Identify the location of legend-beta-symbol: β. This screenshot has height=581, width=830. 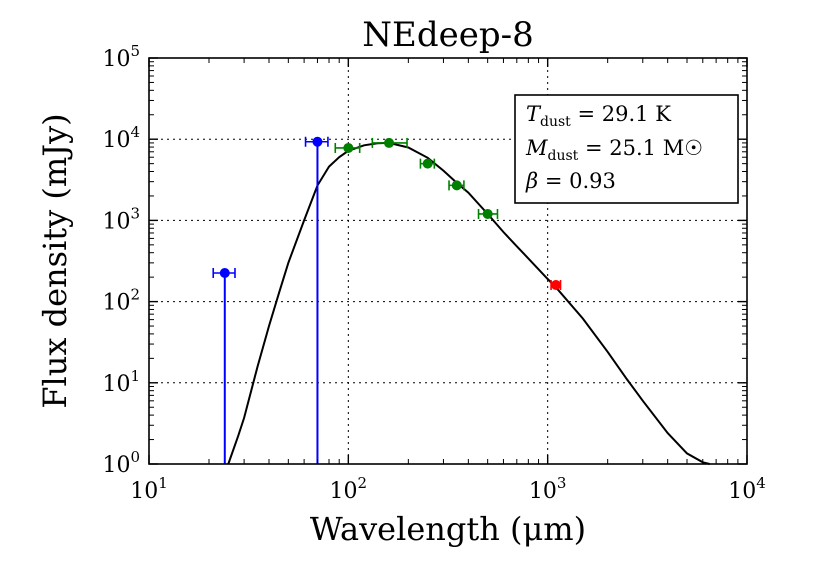
(531, 181).